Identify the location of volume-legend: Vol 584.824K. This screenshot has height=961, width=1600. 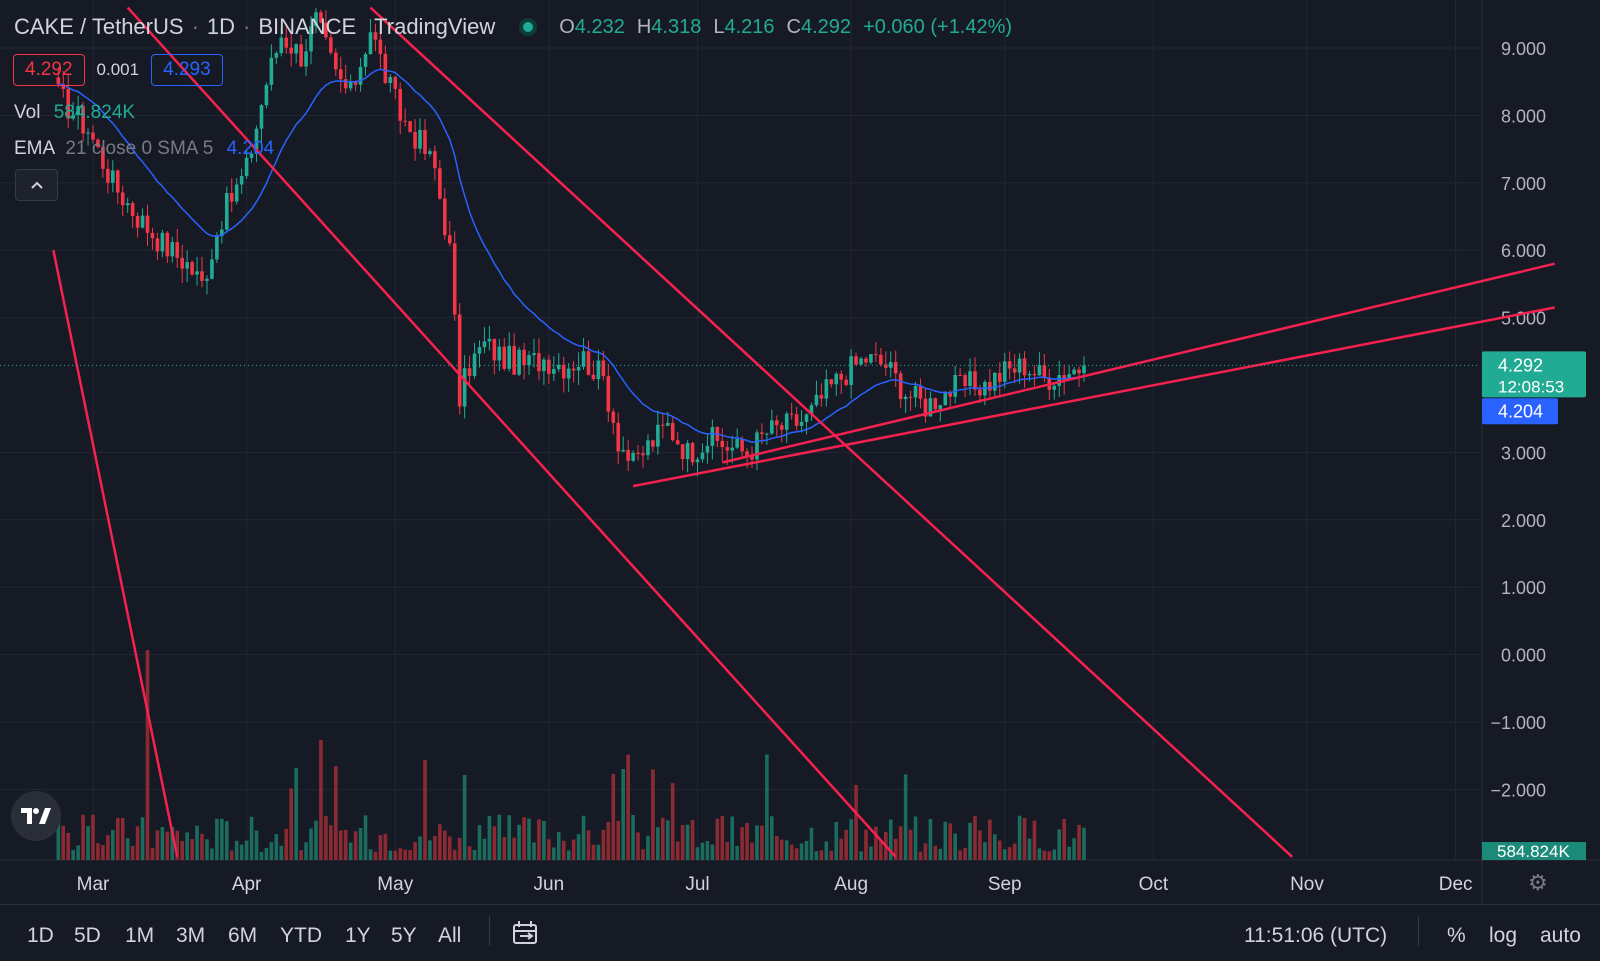
(74, 113).